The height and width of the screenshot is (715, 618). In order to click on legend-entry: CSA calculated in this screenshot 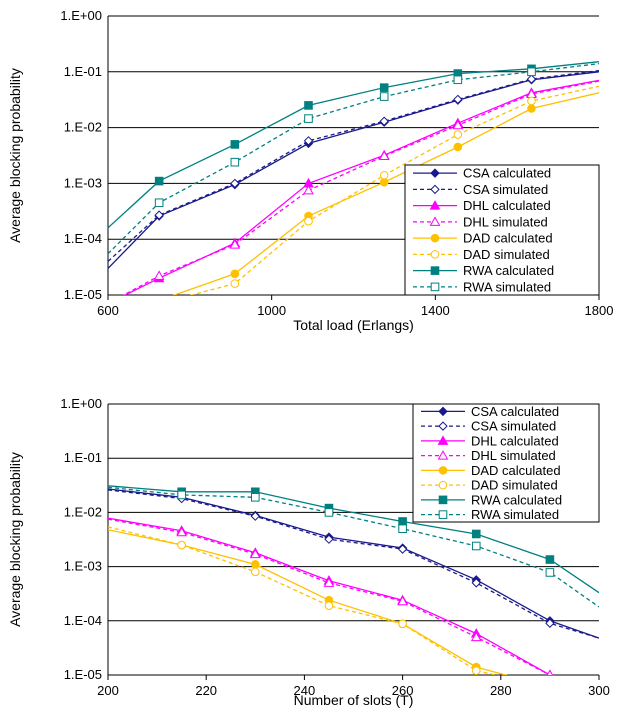, I will do `click(507, 173)`.